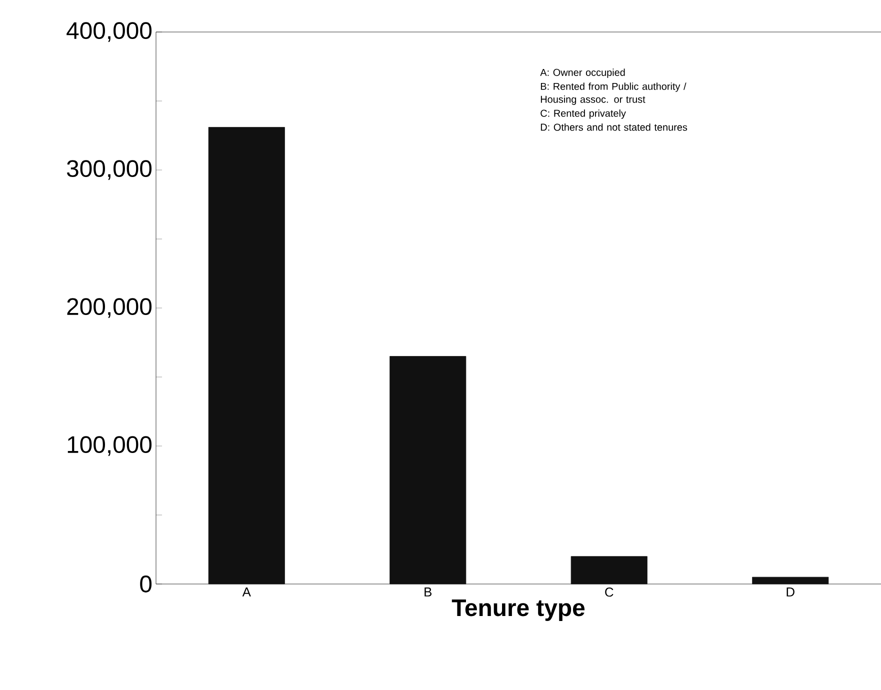 The image size is (881, 690). What do you see at coordinates (428, 592) in the screenshot?
I see `x-tick-label: B` at bounding box center [428, 592].